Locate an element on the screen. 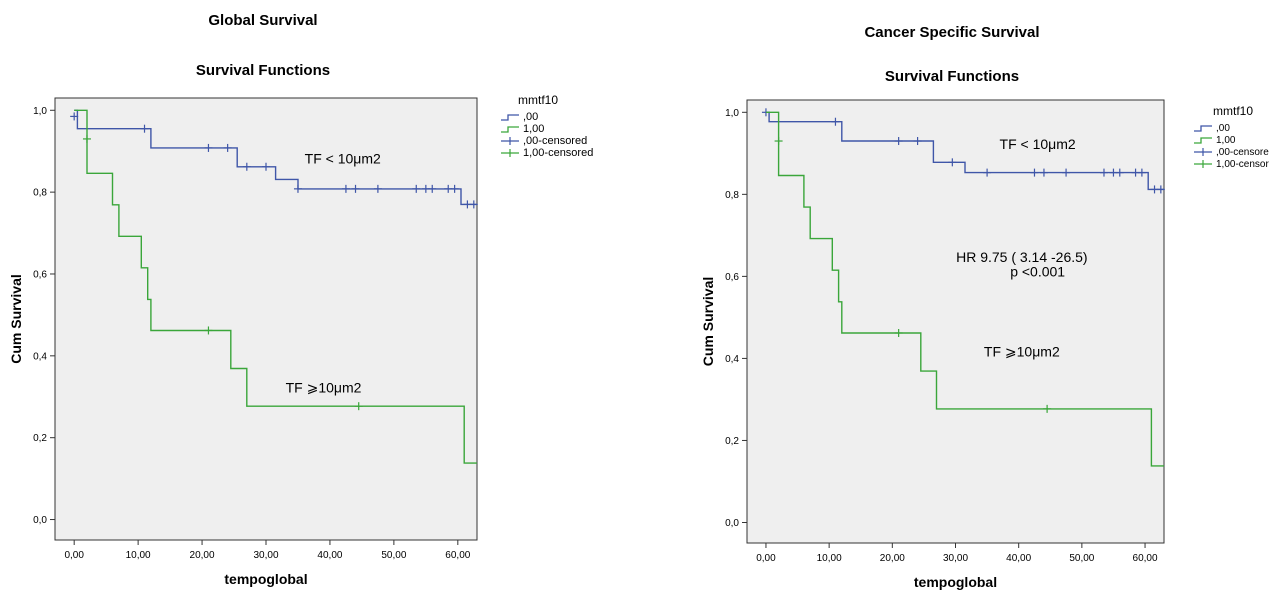 Image resolution: width=1275 pixels, height=595 pixels. legend-label: 1,00-censored is located at coordinates (558, 153).